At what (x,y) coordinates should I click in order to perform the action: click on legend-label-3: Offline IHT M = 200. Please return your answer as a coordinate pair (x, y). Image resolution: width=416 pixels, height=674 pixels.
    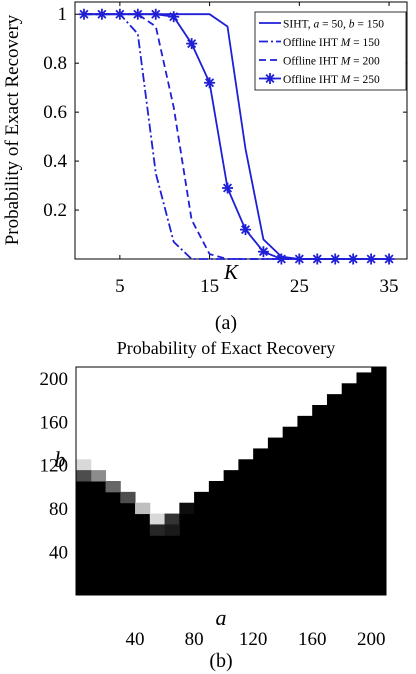
    Looking at the image, I should click on (331, 62).